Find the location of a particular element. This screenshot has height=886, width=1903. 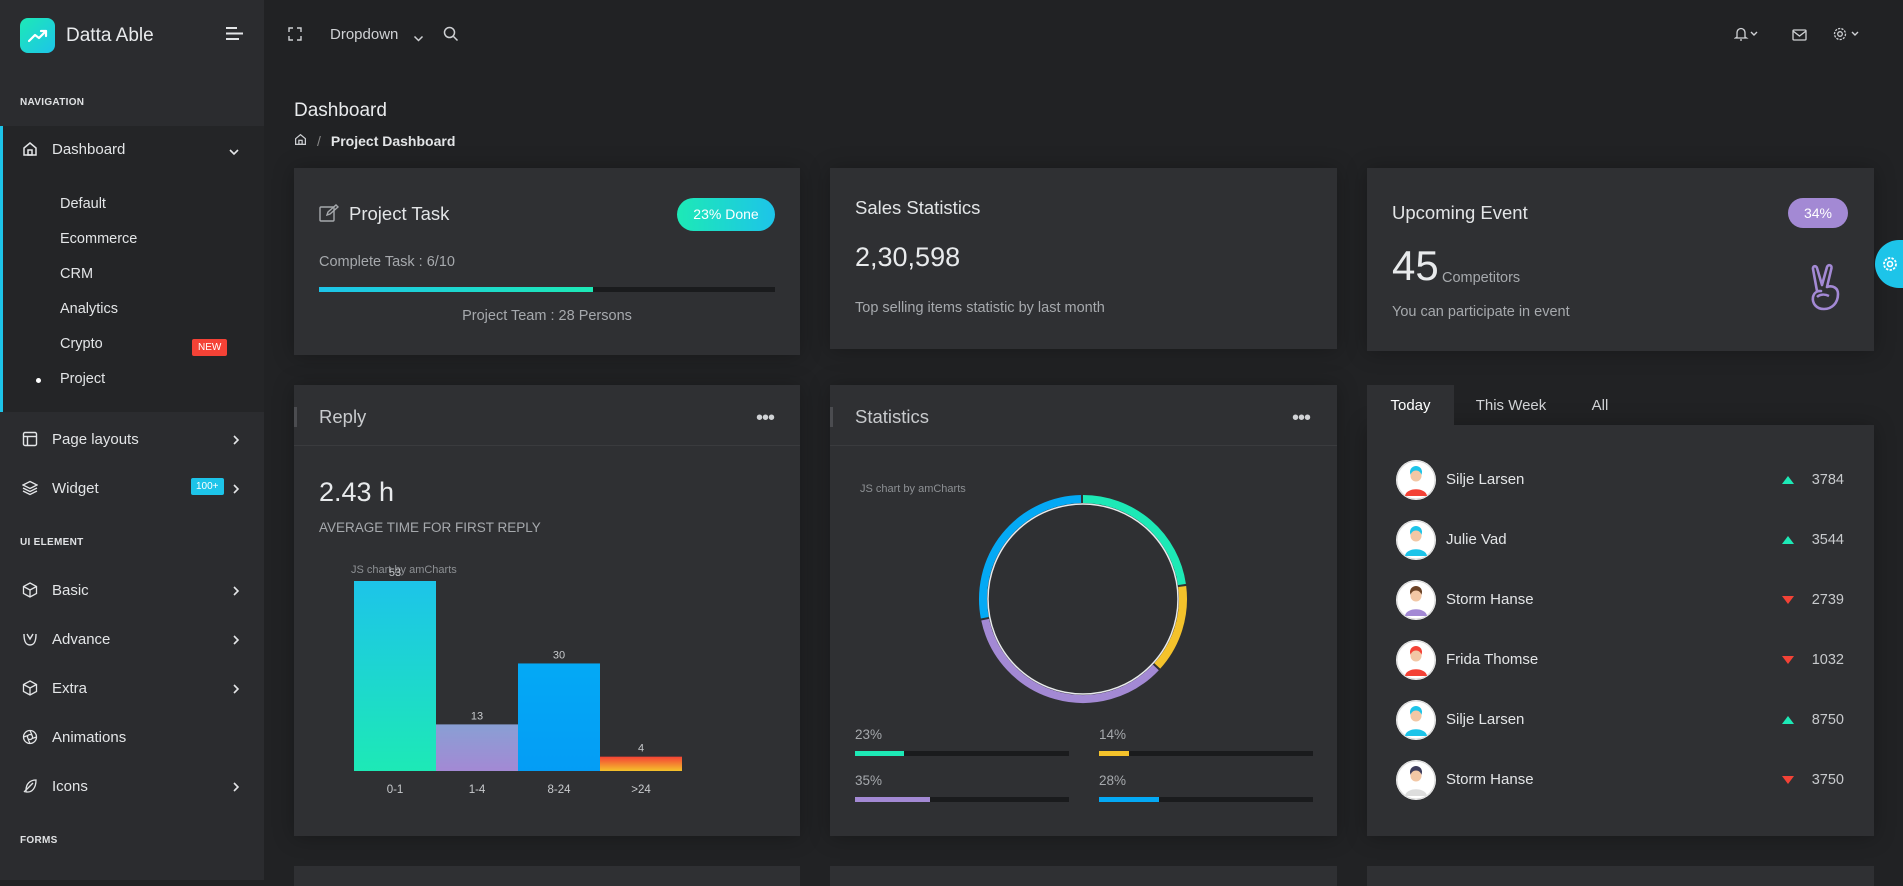

brand: Datta Able is located at coordinates (87, 35).